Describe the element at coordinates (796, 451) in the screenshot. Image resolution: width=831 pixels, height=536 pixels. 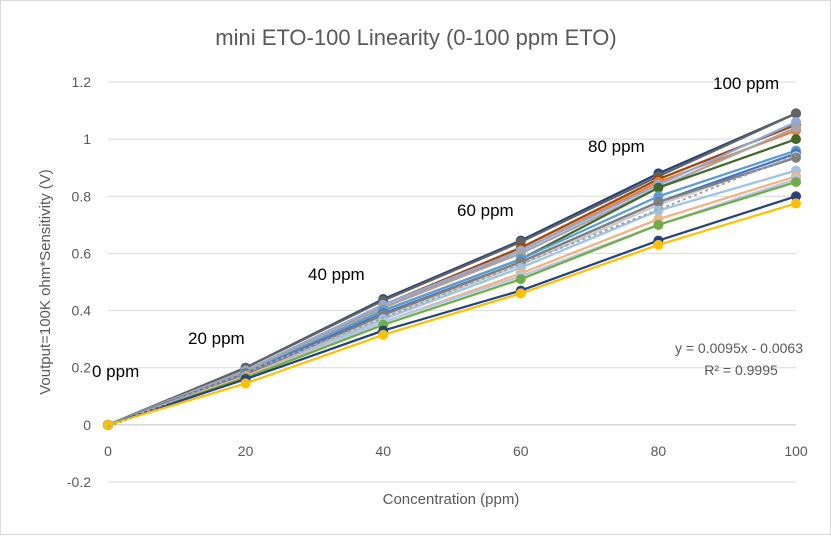
I see `x-tick-label: 100` at that location.